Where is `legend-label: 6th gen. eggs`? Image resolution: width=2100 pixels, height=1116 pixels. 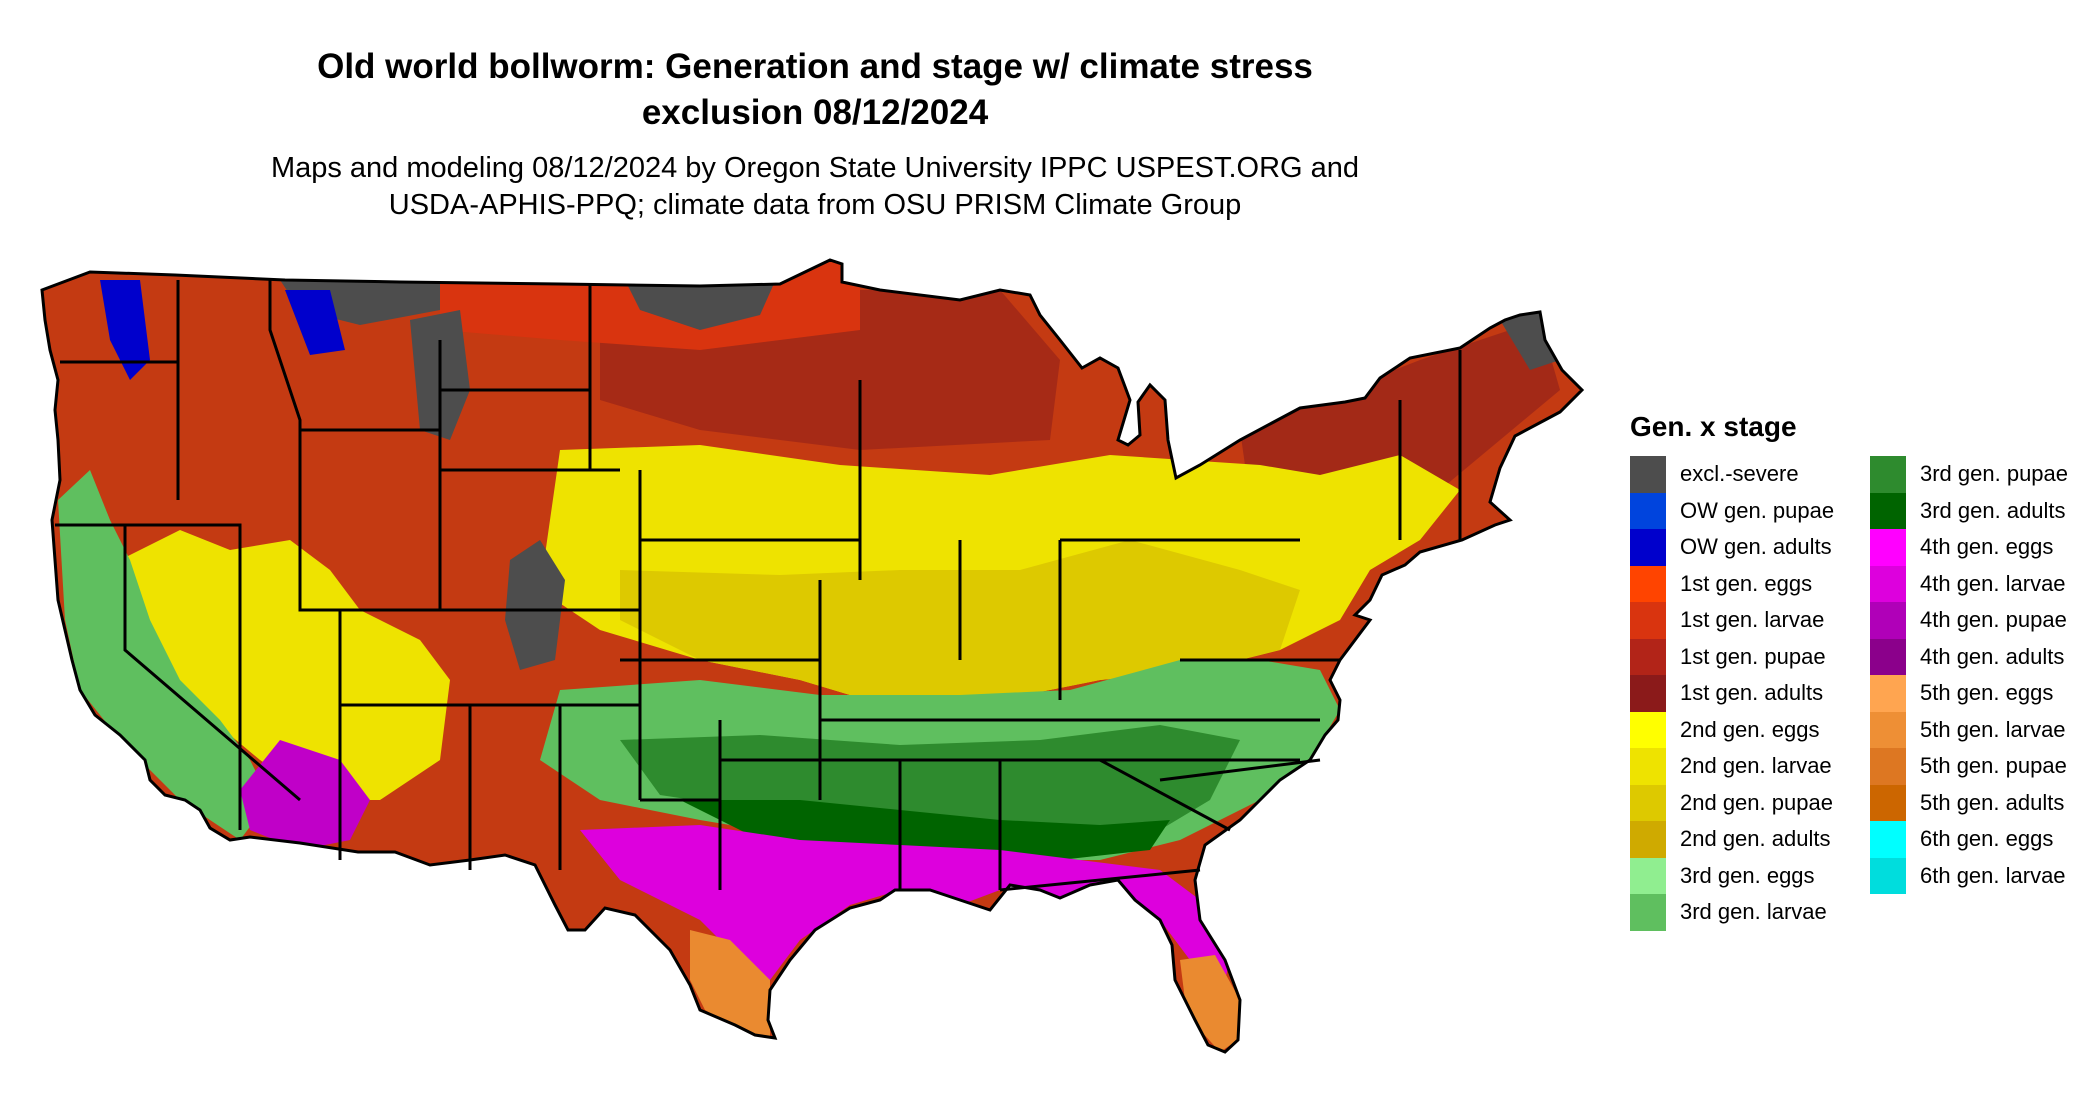
legend-label: 6th gen. eggs is located at coordinates (1987, 839).